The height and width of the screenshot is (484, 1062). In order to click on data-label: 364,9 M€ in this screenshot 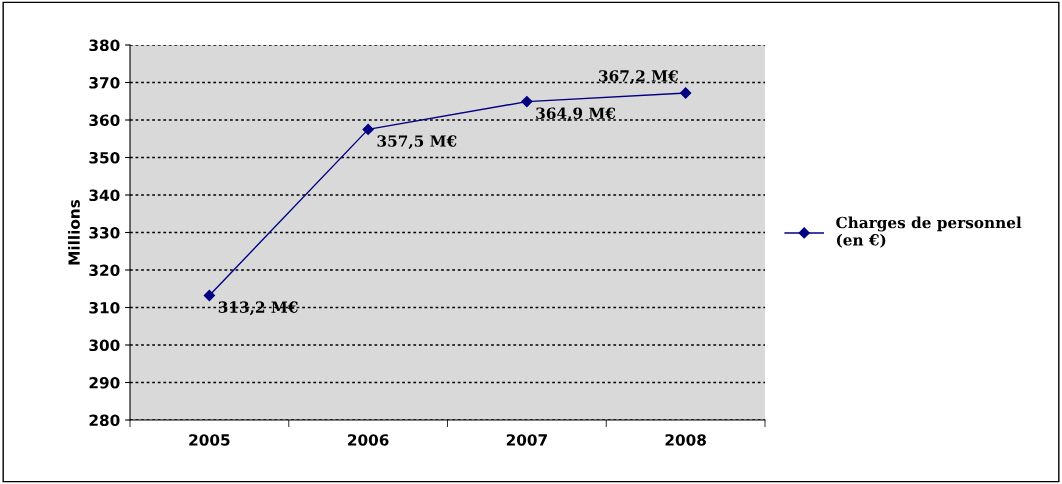, I will do `click(576, 114)`.